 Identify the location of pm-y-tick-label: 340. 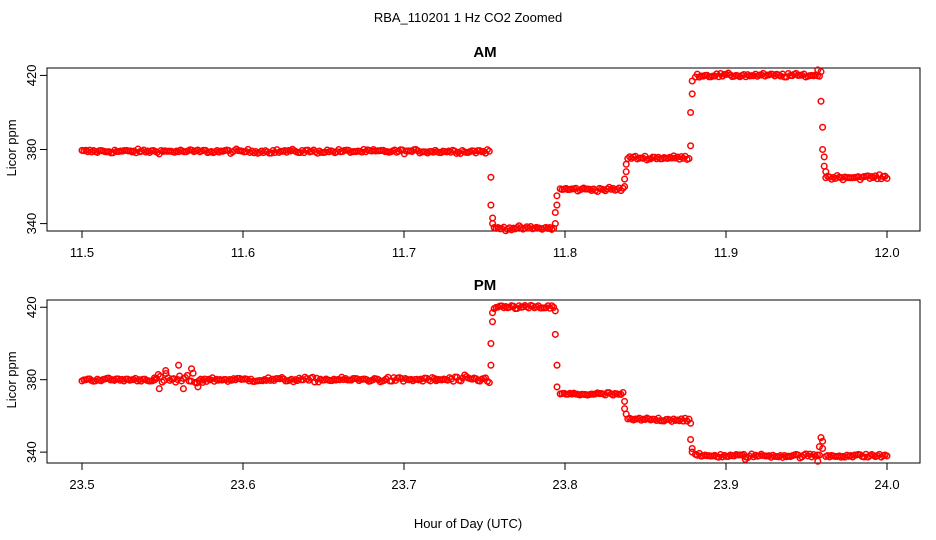
(31, 452).